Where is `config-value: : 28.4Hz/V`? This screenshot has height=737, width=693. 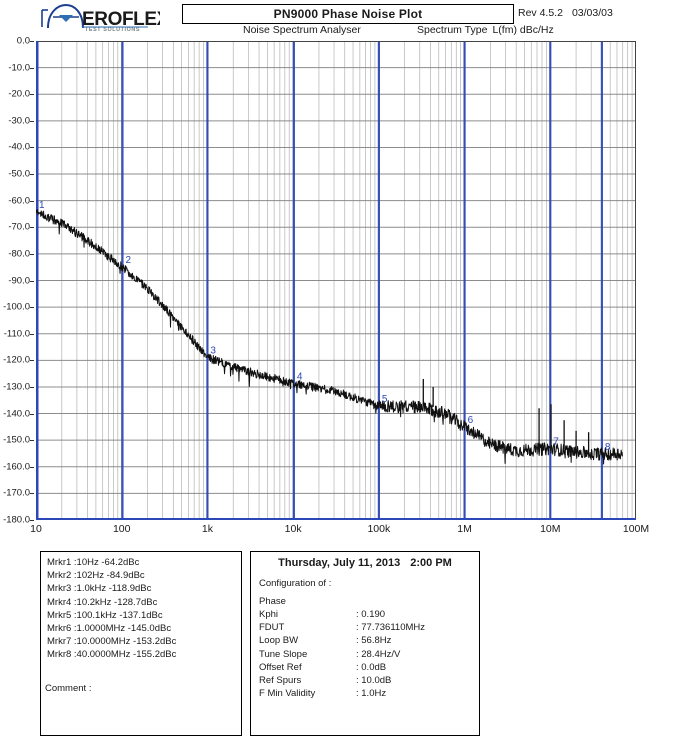 config-value: : 28.4Hz/V is located at coordinates (378, 654).